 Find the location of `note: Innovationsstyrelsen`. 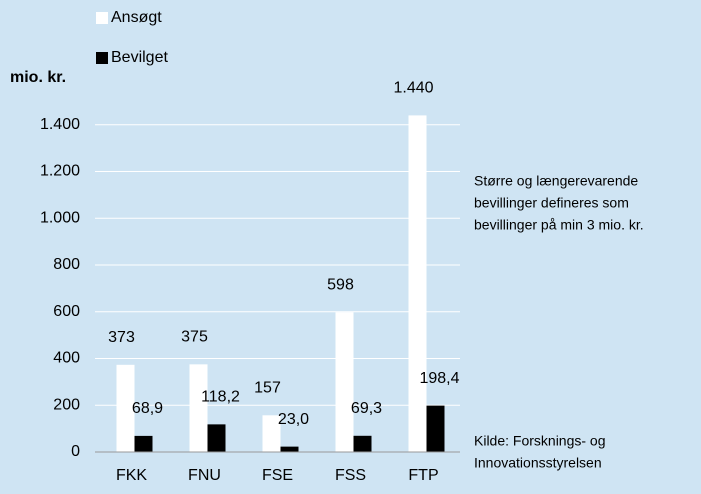

note: Innovationsstyrelsen is located at coordinates (538, 463).